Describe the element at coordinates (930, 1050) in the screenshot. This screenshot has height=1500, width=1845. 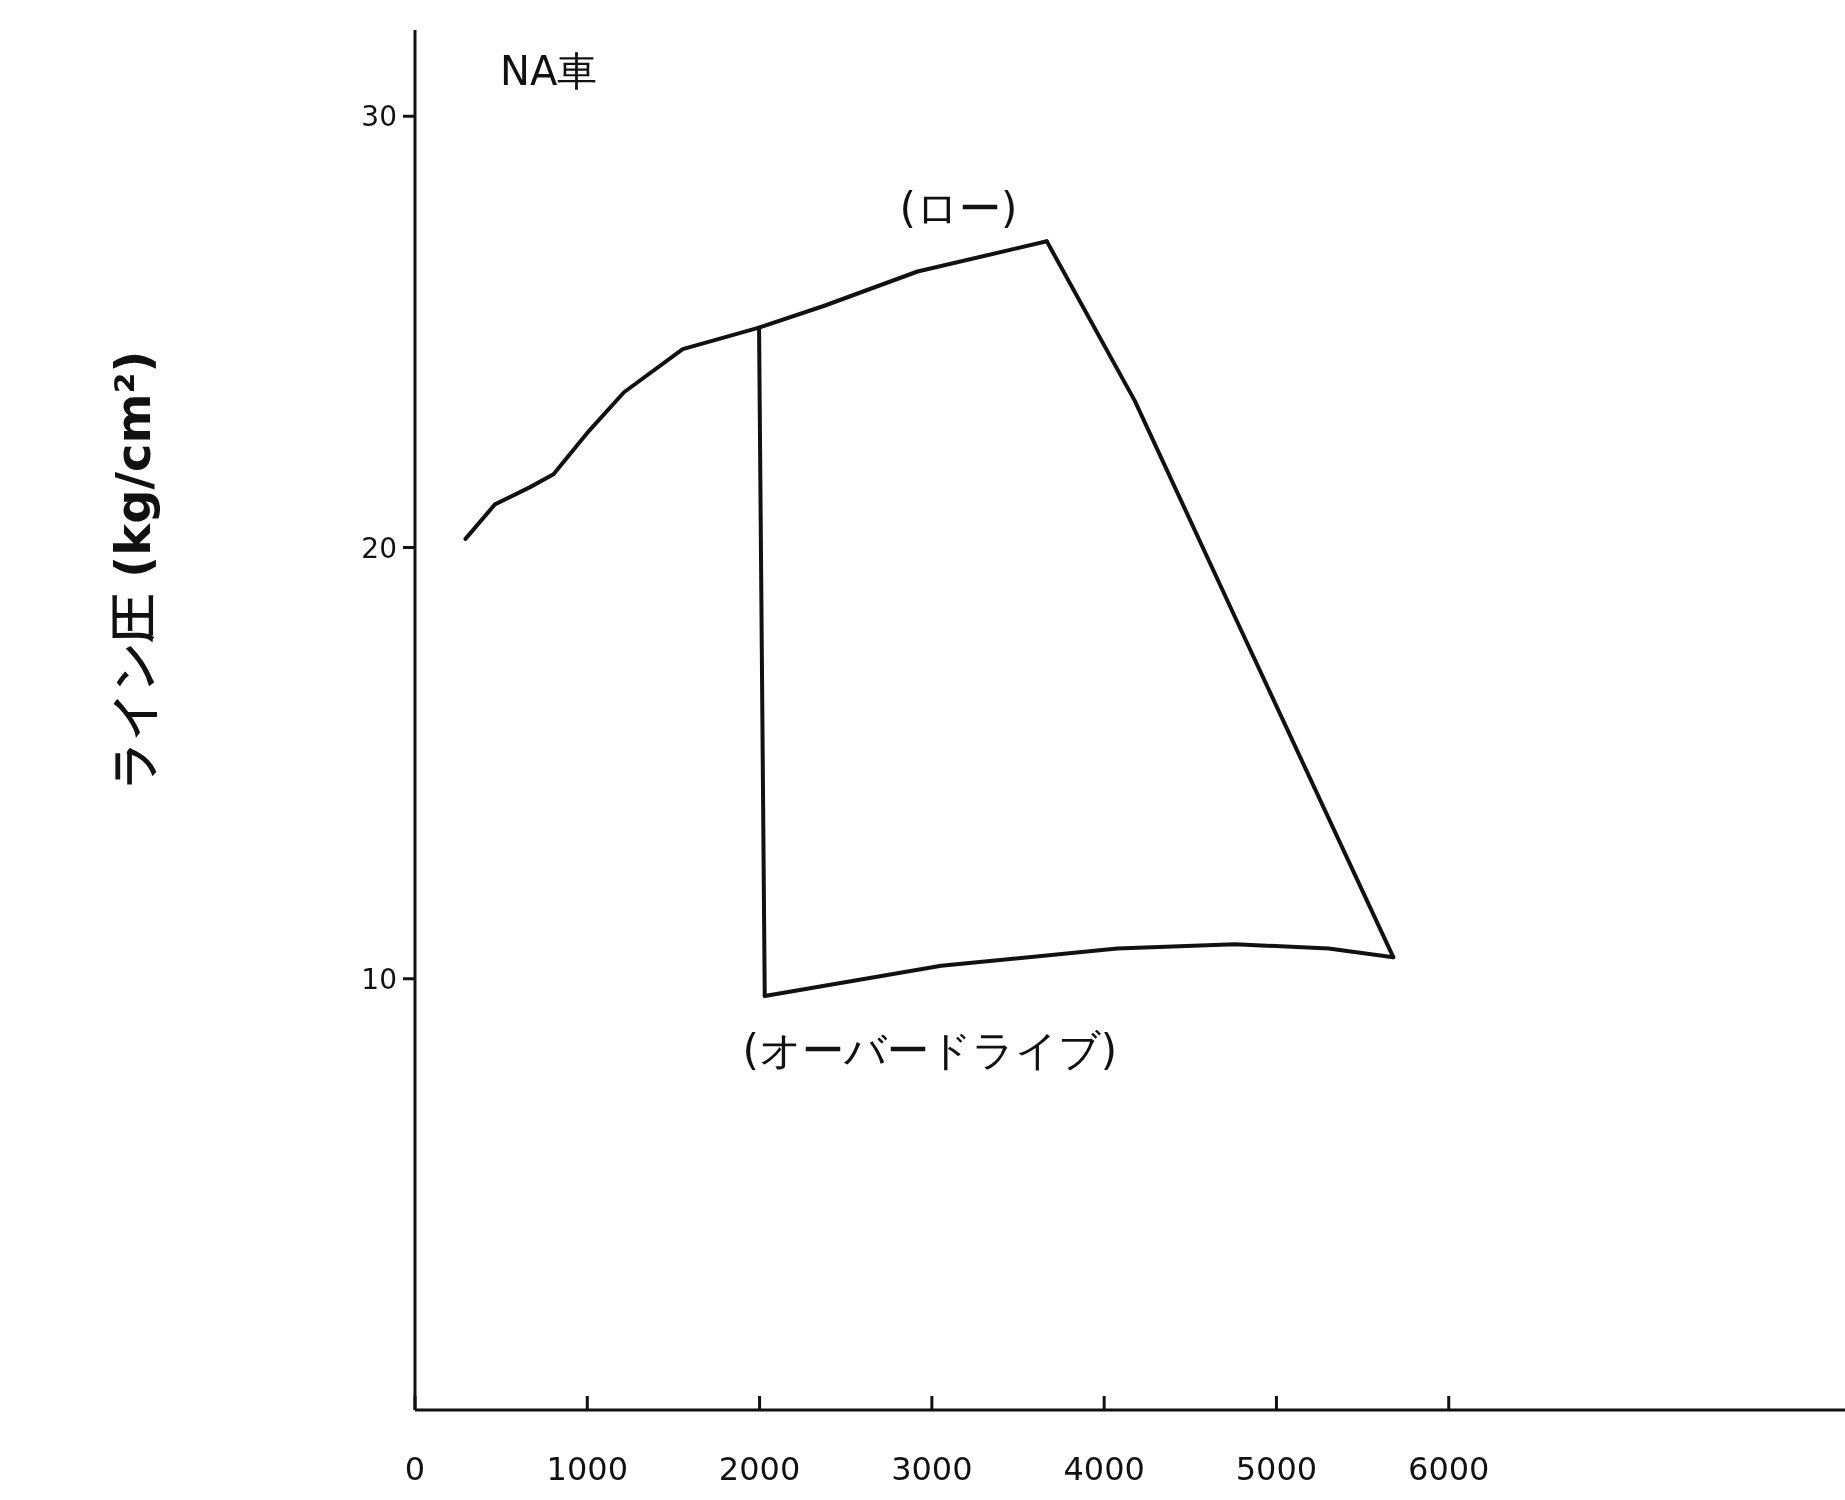
I see `annotation: (オーバードライブ)` at that location.